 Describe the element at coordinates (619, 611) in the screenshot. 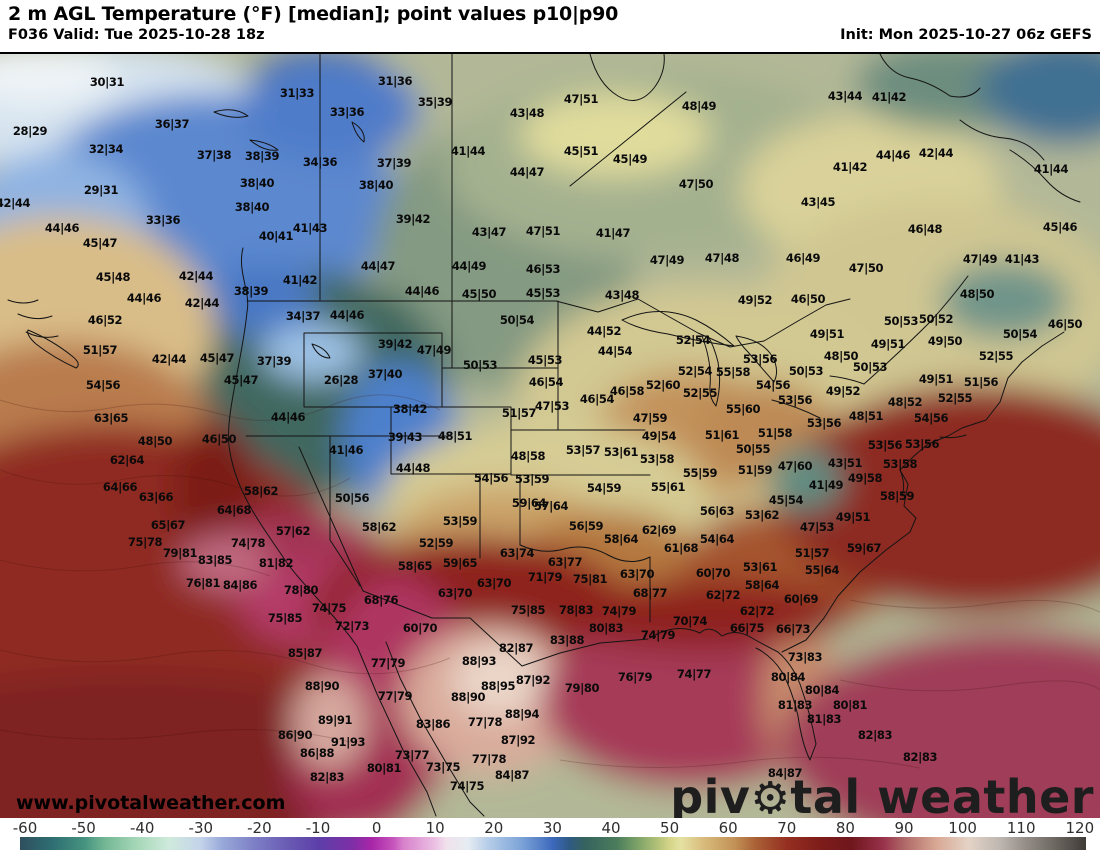

I see `point-value: 74|79` at that location.